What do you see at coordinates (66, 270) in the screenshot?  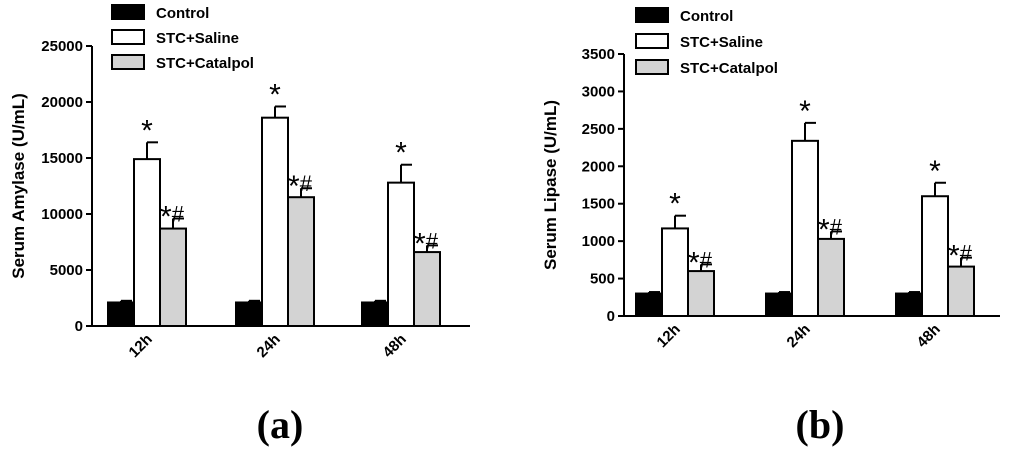 I see `y-tick-label: 5000` at bounding box center [66, 270].